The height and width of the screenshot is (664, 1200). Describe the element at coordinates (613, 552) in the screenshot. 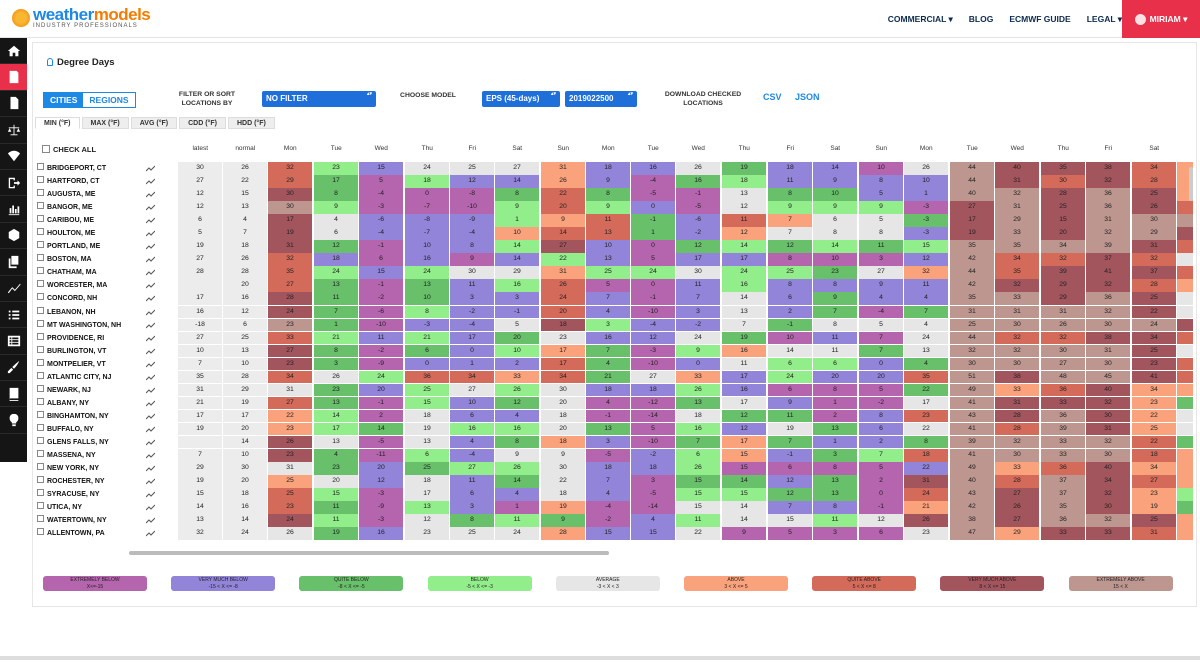

I see `horizontal-scrollbar` at that location.